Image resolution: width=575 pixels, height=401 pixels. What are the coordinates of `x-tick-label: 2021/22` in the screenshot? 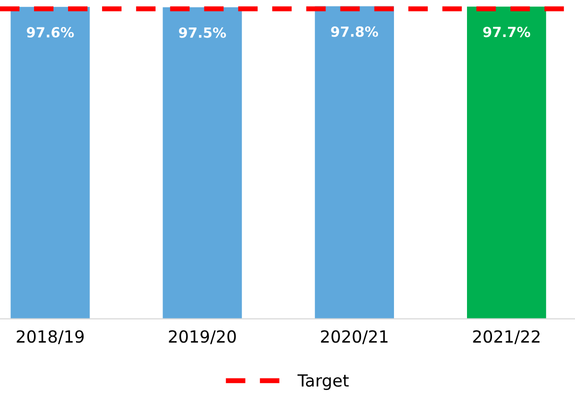 It's located at (506, 337).